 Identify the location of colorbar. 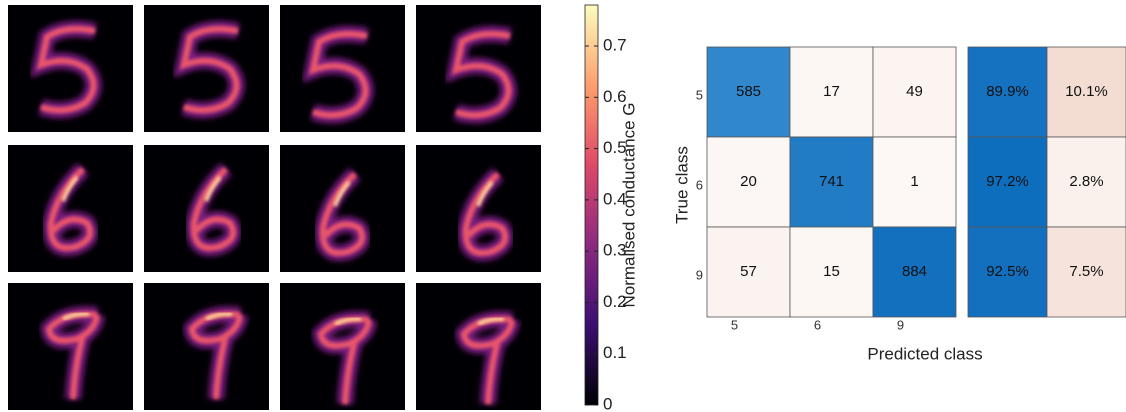
(591, 205).